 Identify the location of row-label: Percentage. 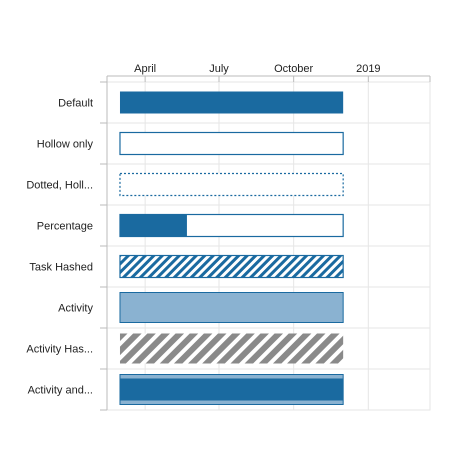
(65, 227).